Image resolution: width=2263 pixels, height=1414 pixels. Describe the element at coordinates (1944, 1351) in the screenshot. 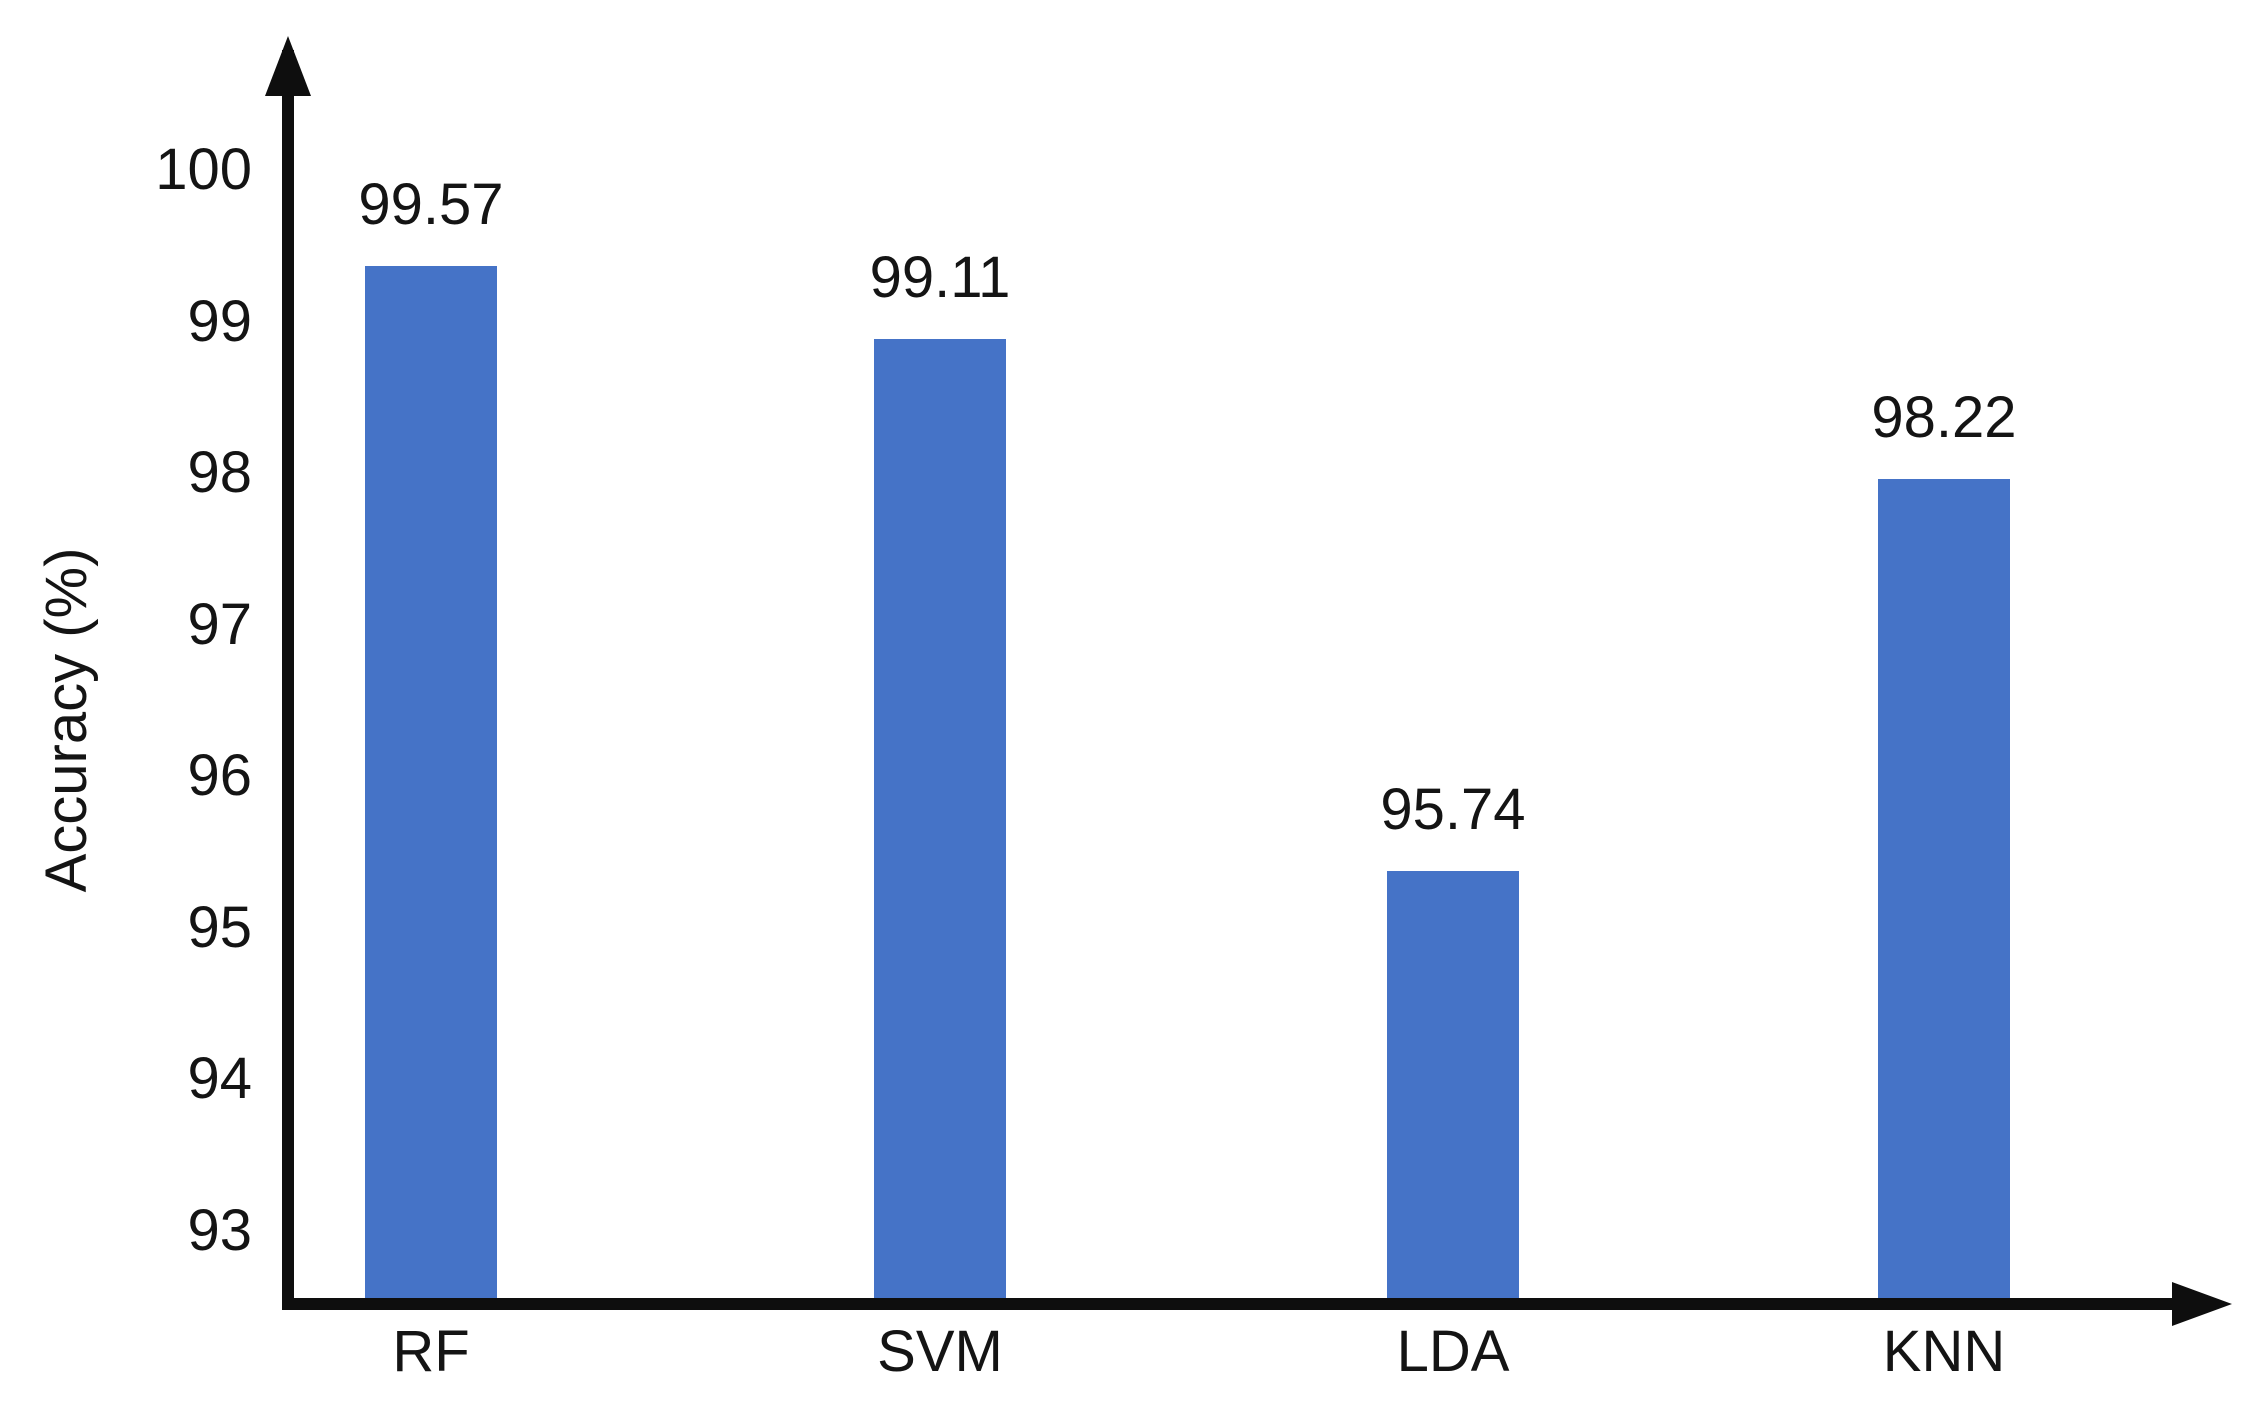

I see `x-category-label-knn: KNN` at that location.